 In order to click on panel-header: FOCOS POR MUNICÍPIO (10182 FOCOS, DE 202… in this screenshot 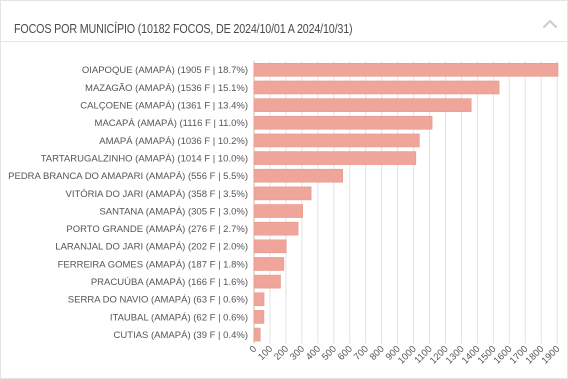, I will do `click(284, 21)`.